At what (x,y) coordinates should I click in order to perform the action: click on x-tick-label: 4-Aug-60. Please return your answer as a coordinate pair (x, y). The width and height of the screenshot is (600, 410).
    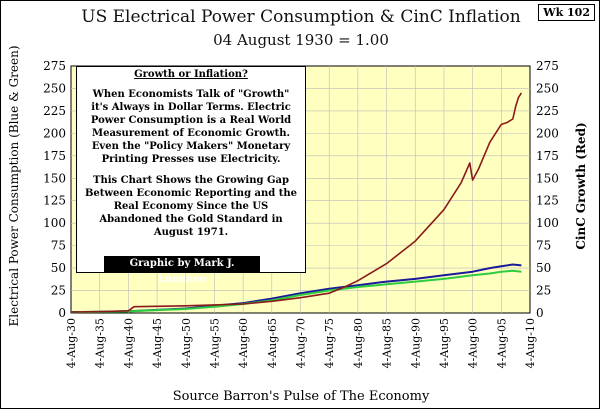
    Looking at the image, I should click on (243, 343).